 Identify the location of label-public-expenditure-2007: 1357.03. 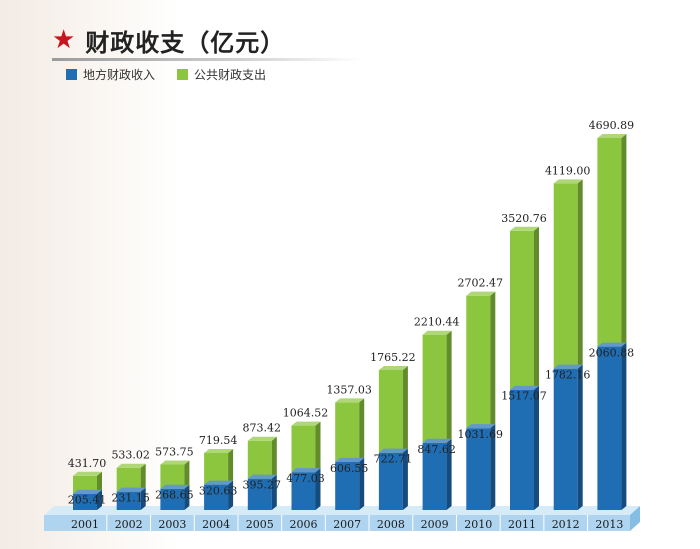
(349, 389).